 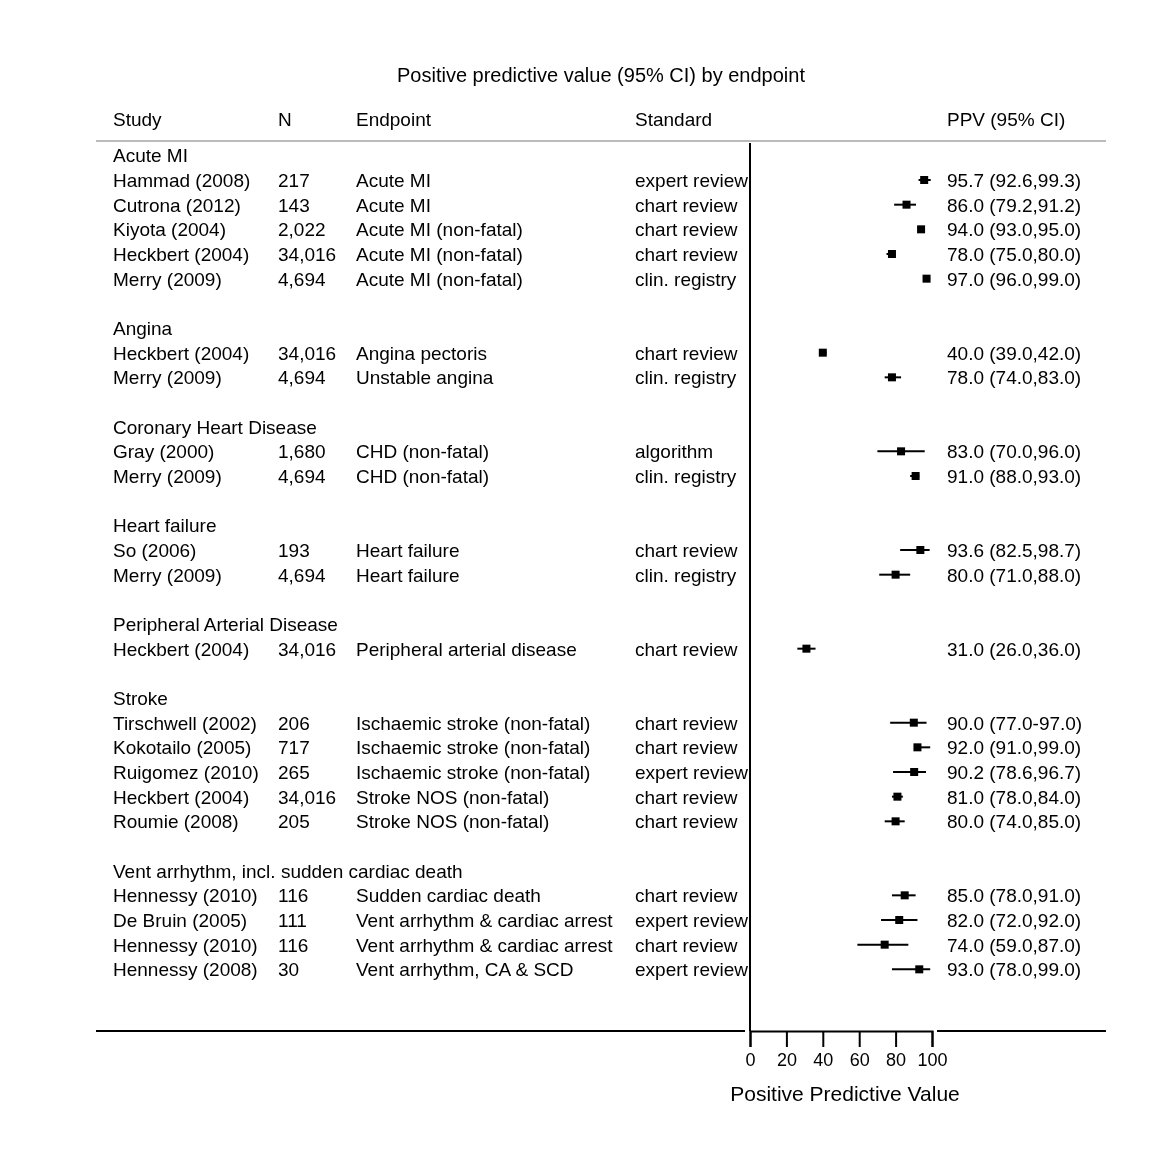 What do you see at coordinates (182, 180) in the screenshot?
I see `category-label: Hammad (2008)` at bounding box center [182, 180].